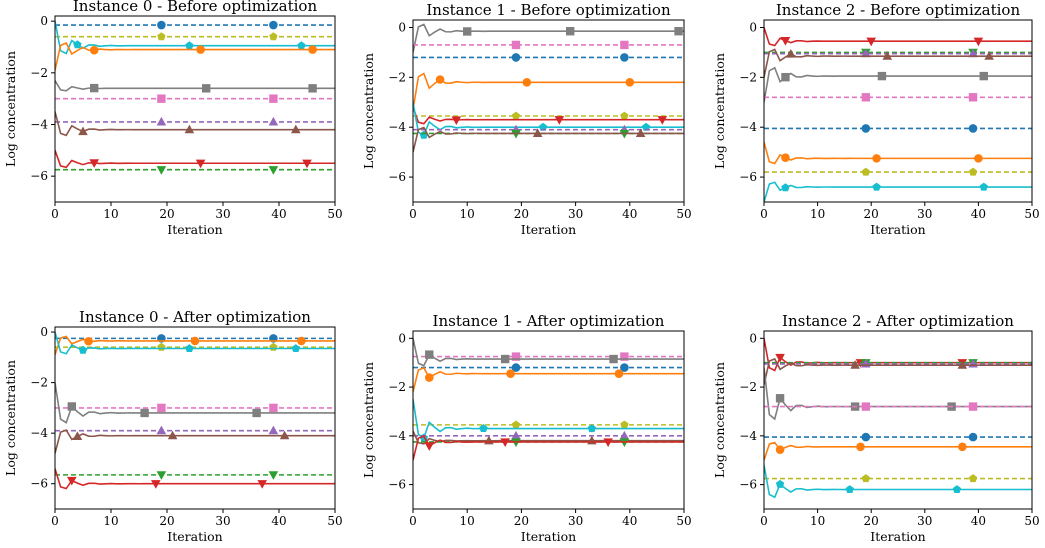 The image size is (1045, 548). Describe the element at coordinates (161, 475) in the screenshot. I see `data-point-green` at that location.